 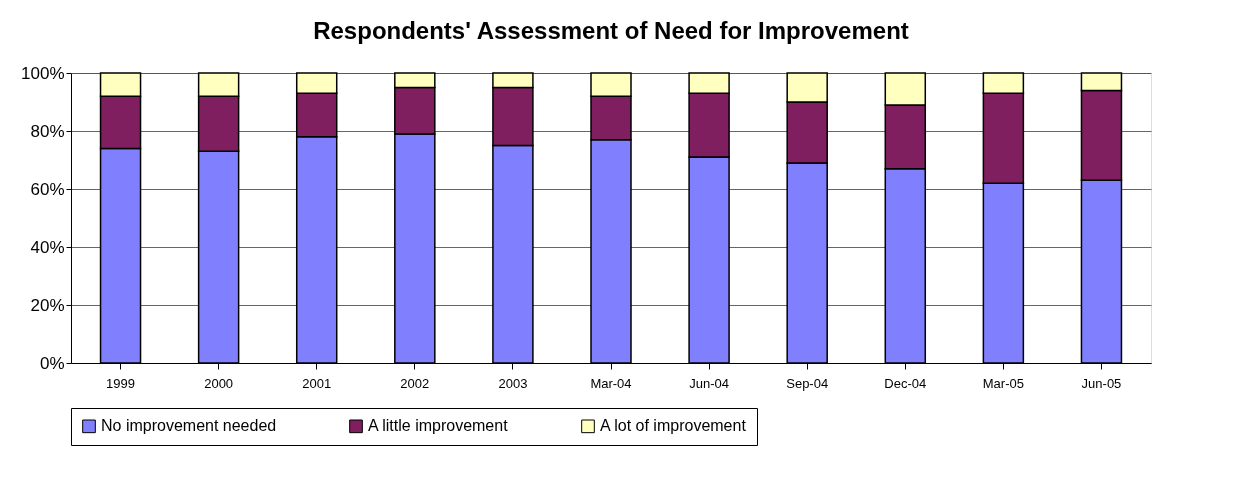 I want to click on y-tick-label: 100%, so click(x=43, y=73).